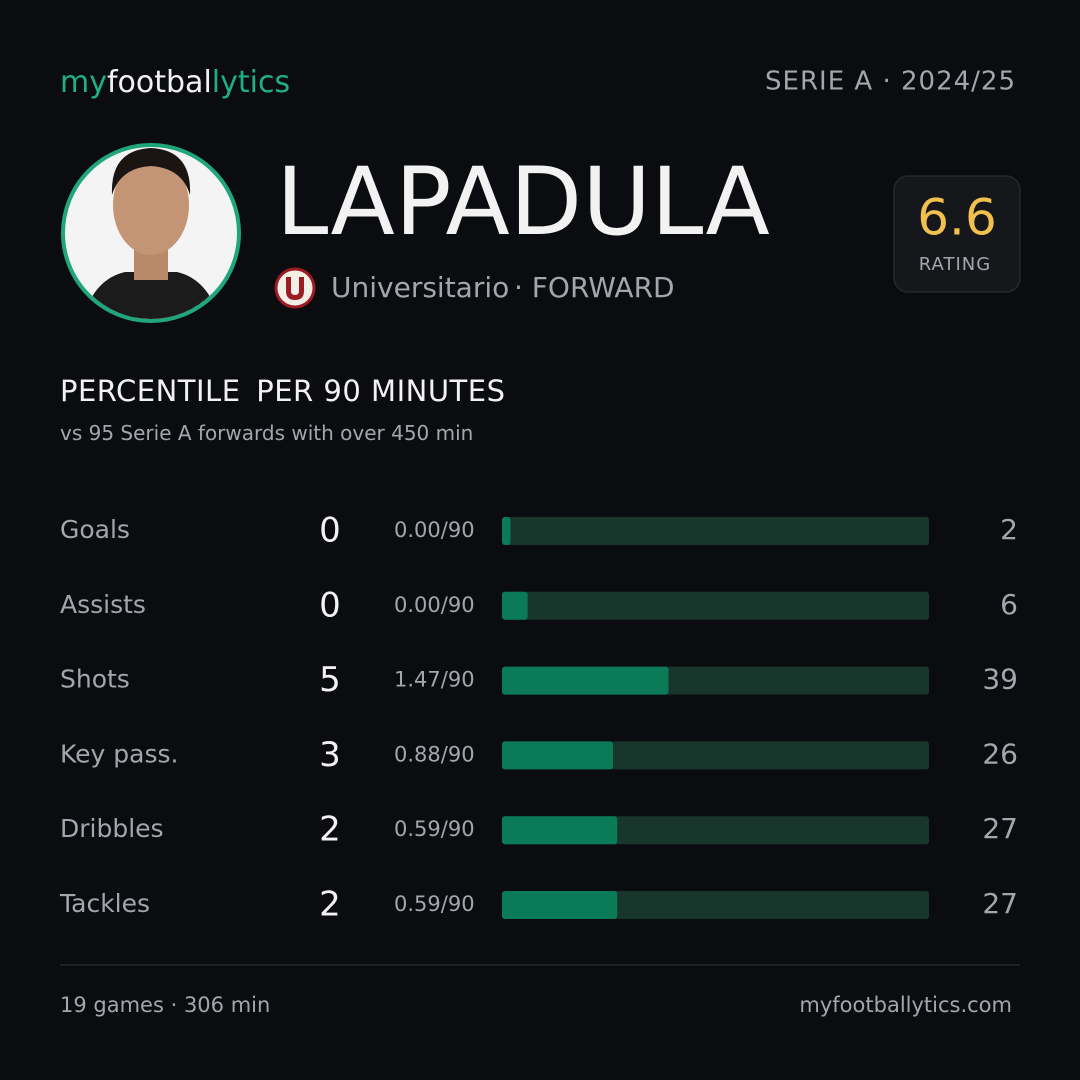  I want to click on stat-value: 3, so click(330, 755).